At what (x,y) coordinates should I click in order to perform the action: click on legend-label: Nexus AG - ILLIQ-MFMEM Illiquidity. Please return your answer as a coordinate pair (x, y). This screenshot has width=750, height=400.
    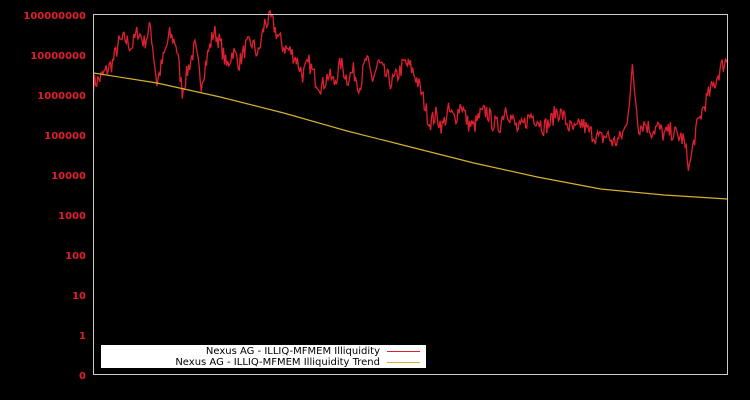
    Looking at the image, I should click on (292, 351).